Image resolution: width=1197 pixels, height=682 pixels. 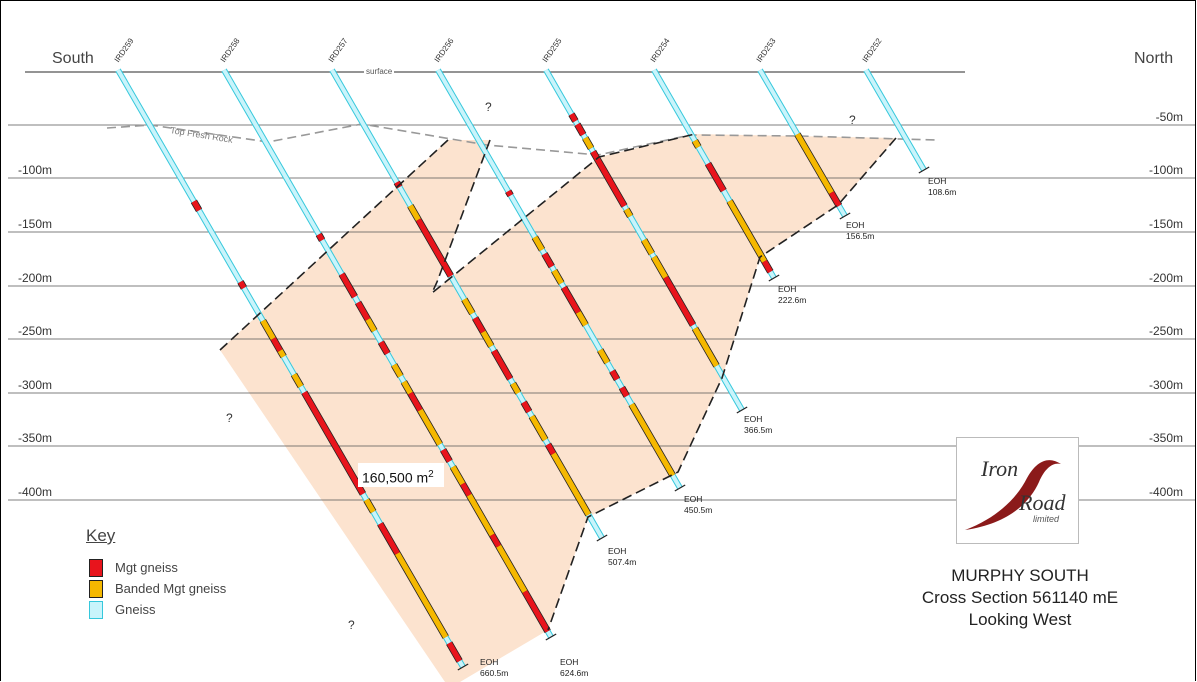 What do you see at coordinates (146, 567) in the screenshot?
I see `key-label-mgt-gneiss: Mgt gneiss` at bounding box center [146, 567].